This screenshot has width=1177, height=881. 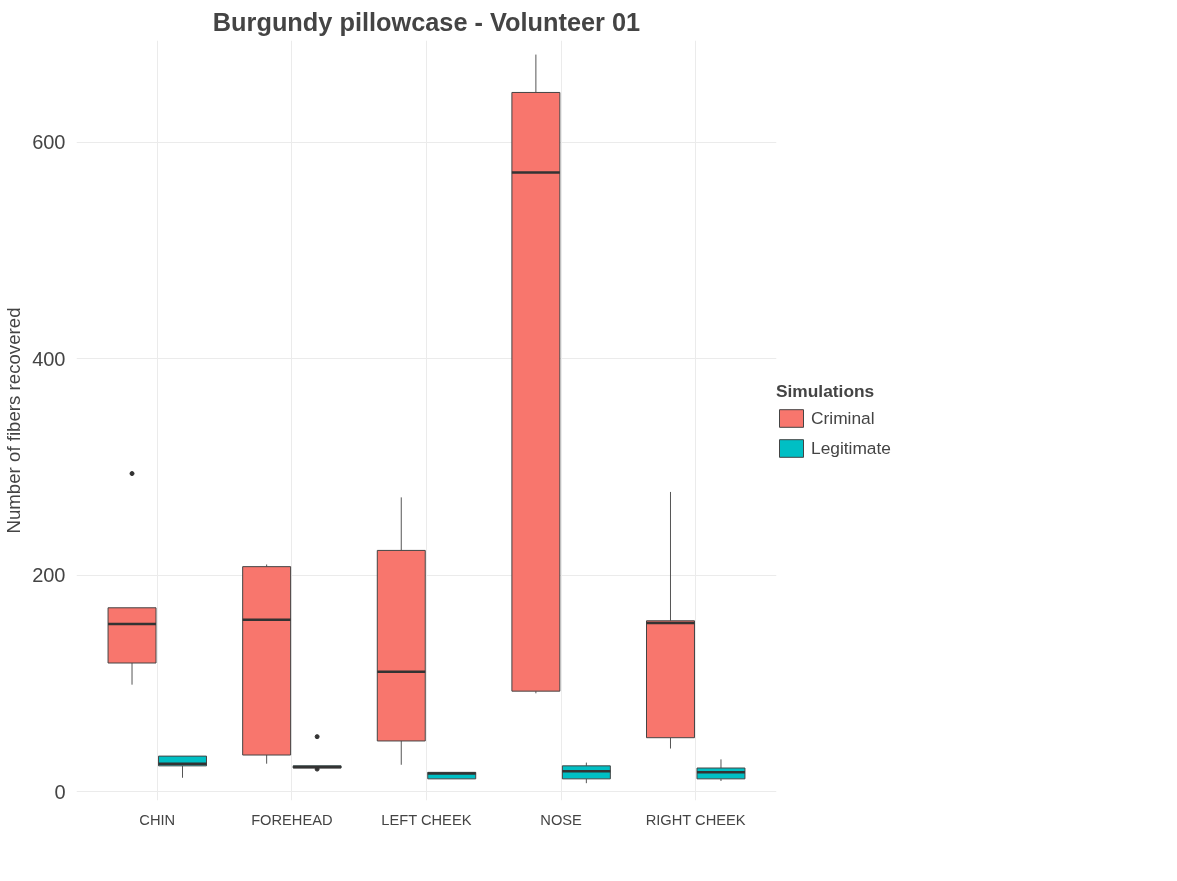 What do you see at coordinates (426, 819) in the screenshot?
I see `x-tick-label: LEFT CHEEK` at bounding box center [426, 819].